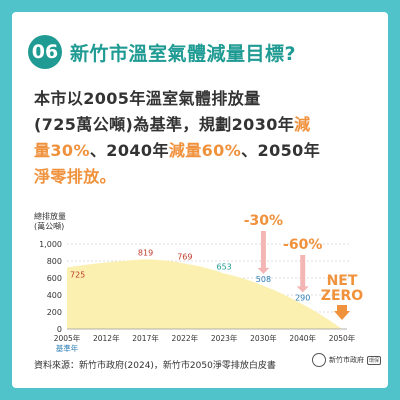 The width and height of the screenshot is (400, 400). What do you see at coordinates (224, 338) in the screenshot?
I see `x-tick-label: 2023年` at bounding box center [224, 338].